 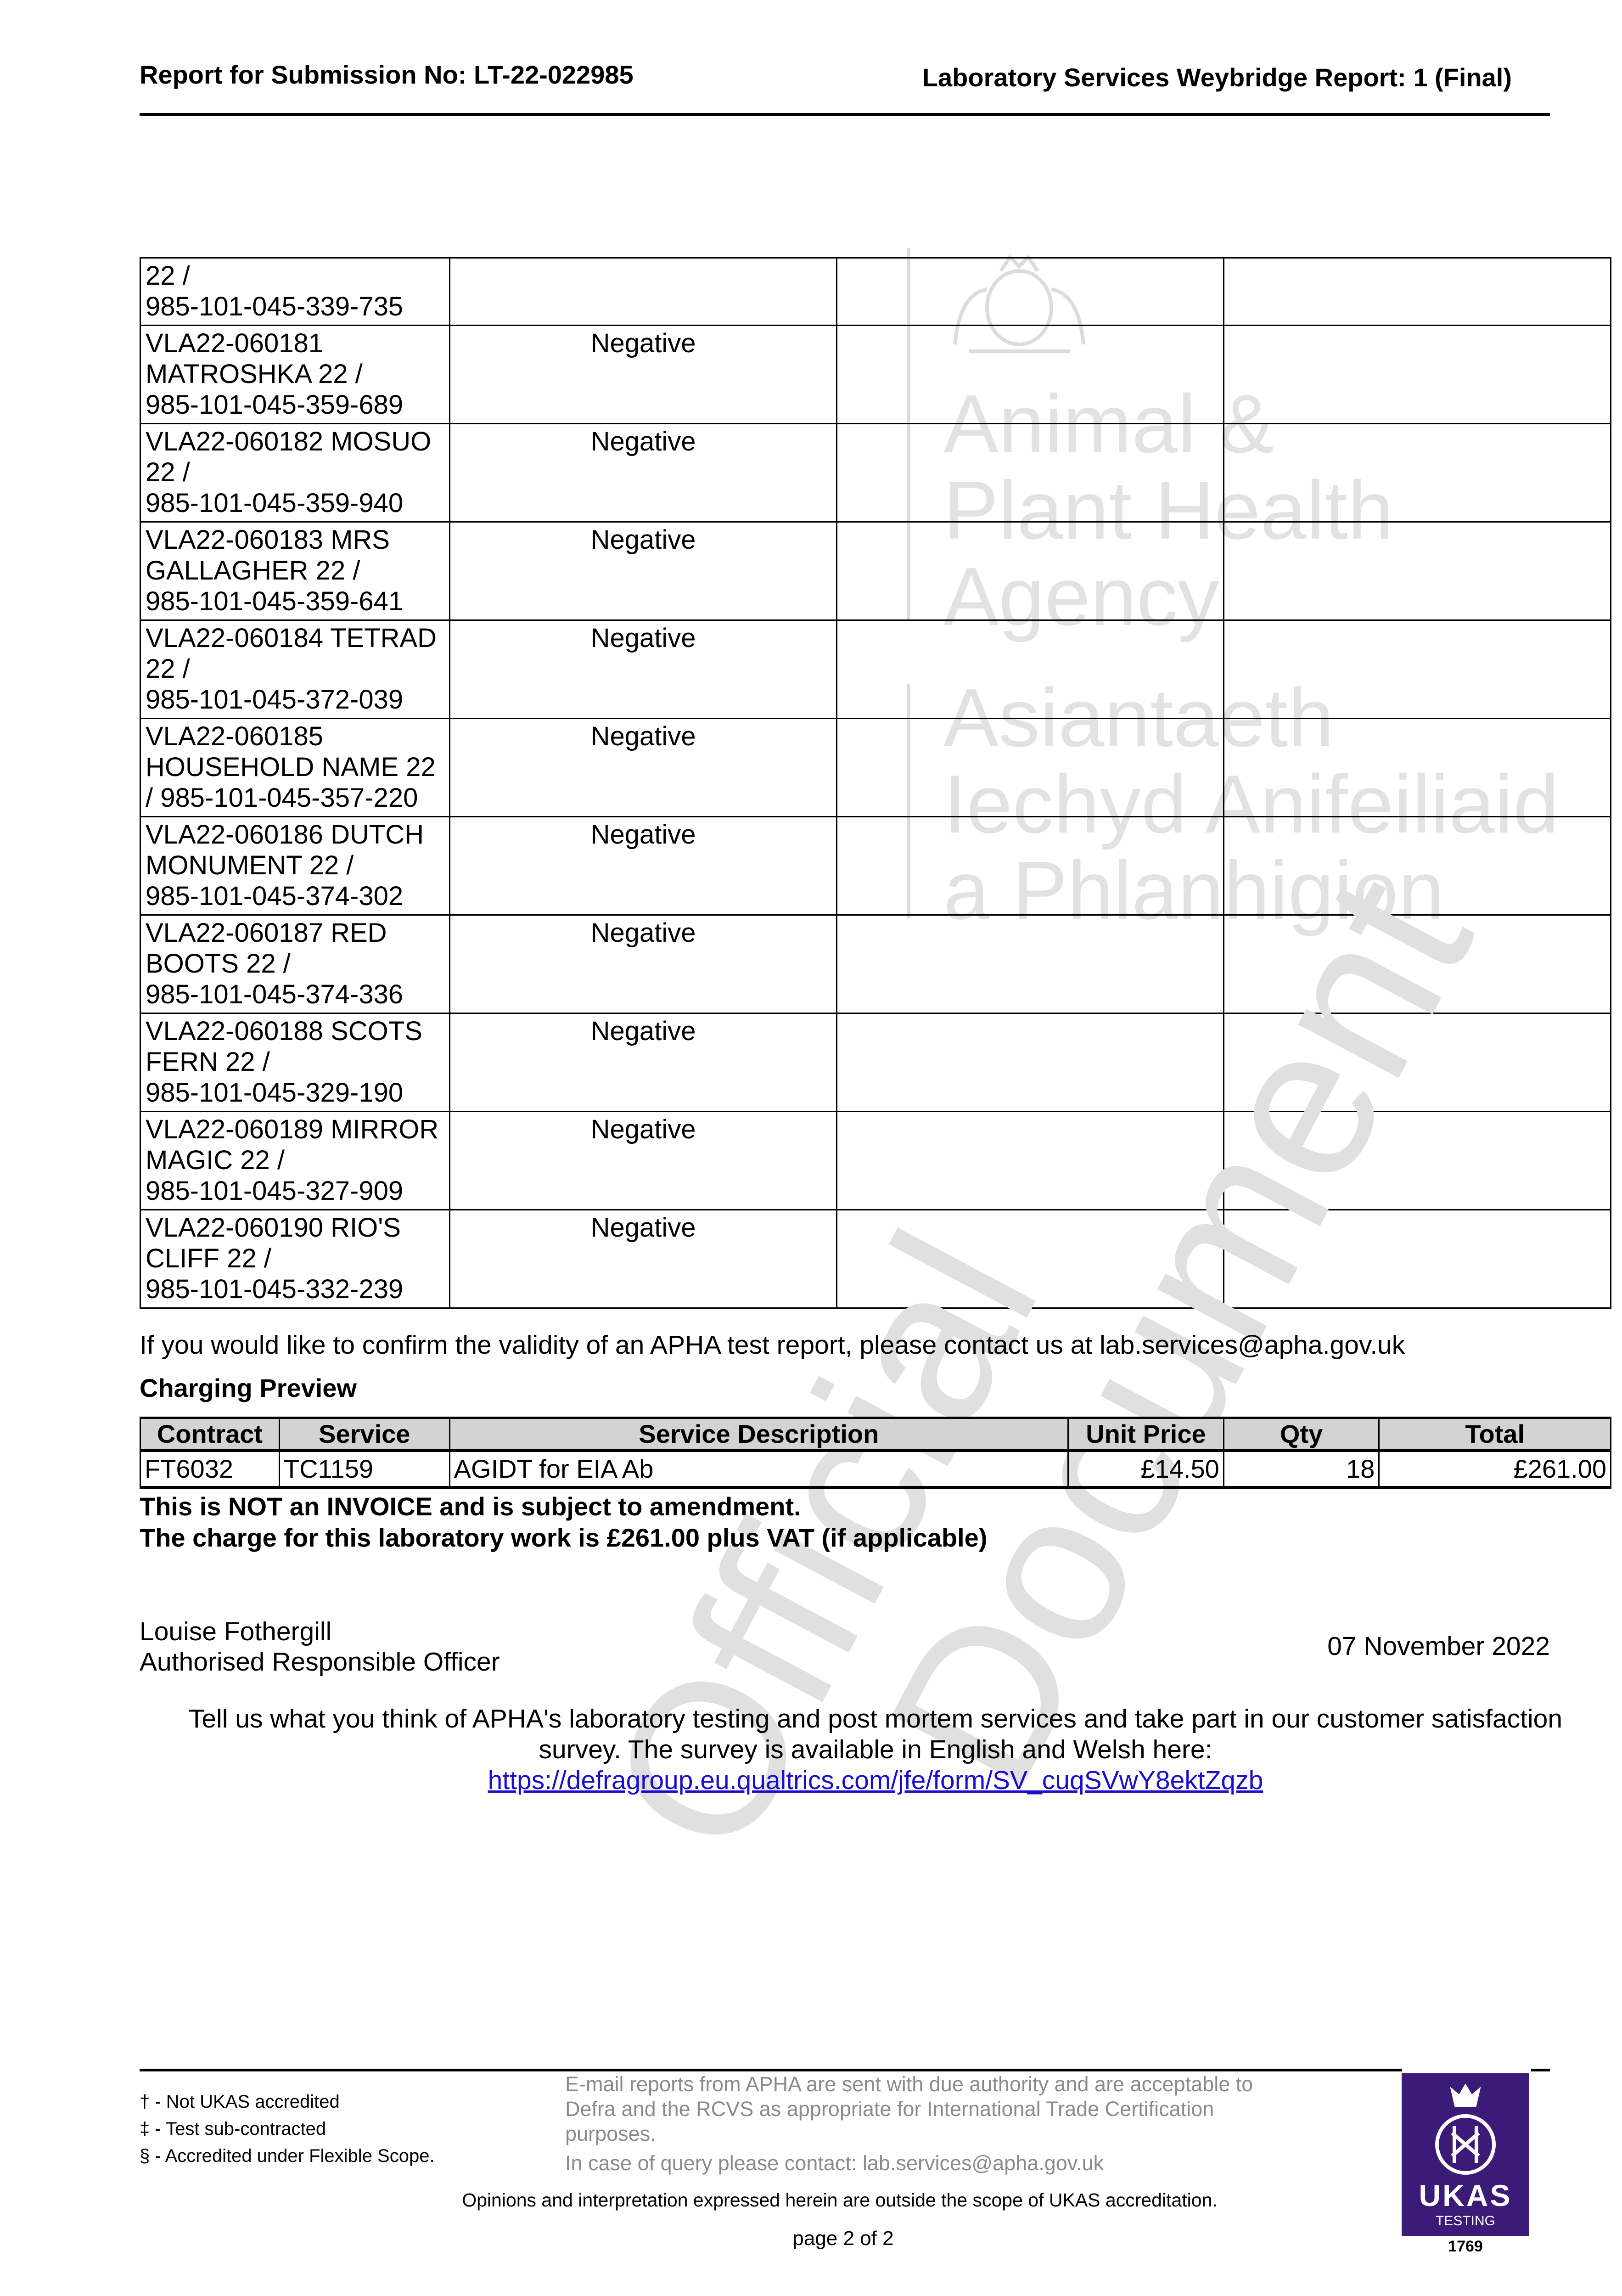 What do you see at coordinates (295, 291) in the screenshot?
I see `sample-cell: 22 / 985-101-045-339-735` at bounding box center [295, 291].